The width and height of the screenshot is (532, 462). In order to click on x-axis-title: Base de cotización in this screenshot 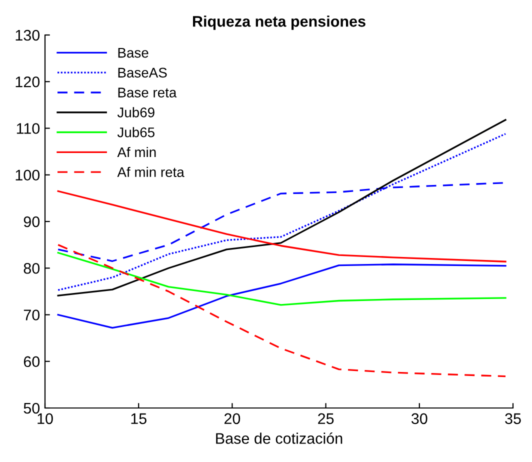, I will do `click(279, 438)`.